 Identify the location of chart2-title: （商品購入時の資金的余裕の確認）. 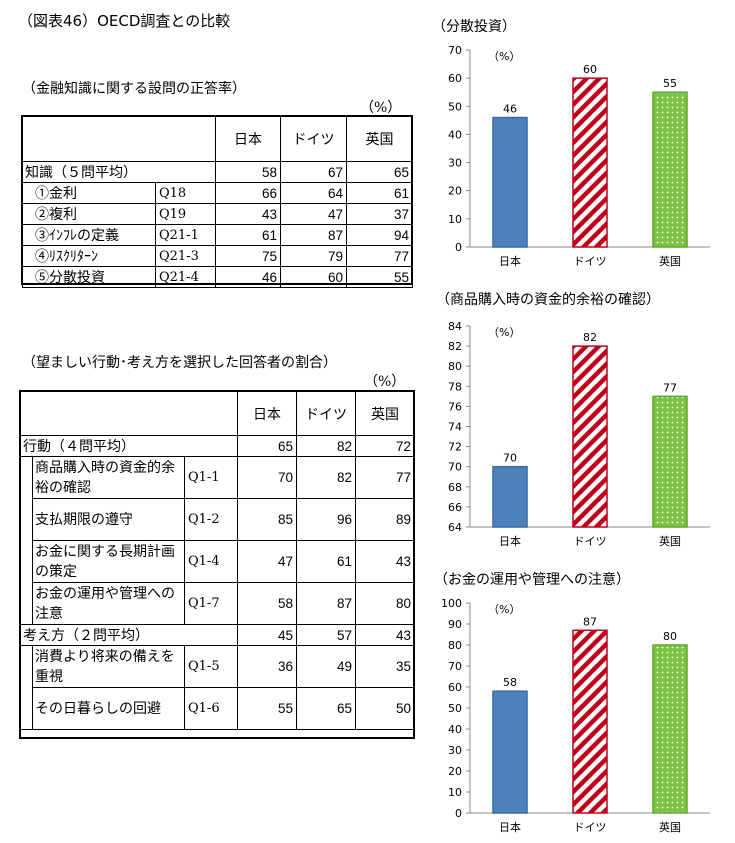
(548, 300).